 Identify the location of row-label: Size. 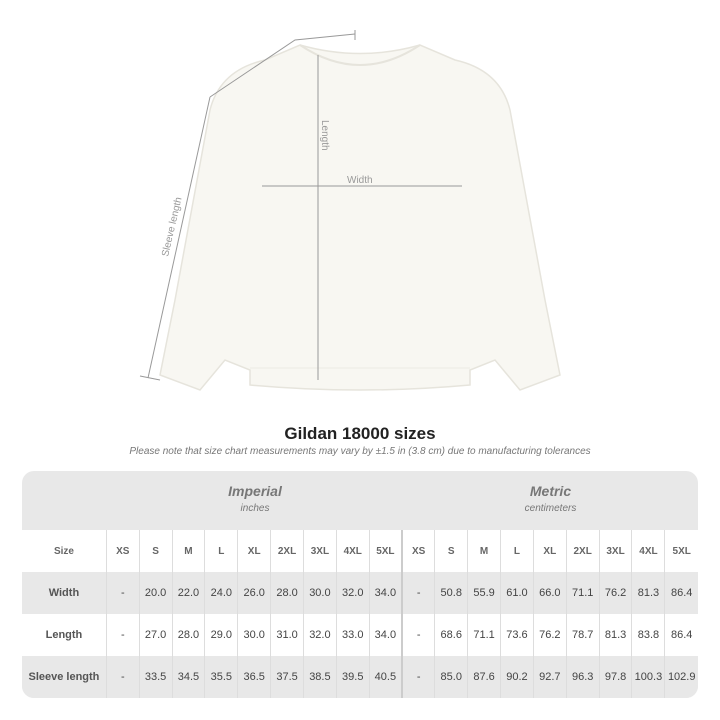
(63, 551).